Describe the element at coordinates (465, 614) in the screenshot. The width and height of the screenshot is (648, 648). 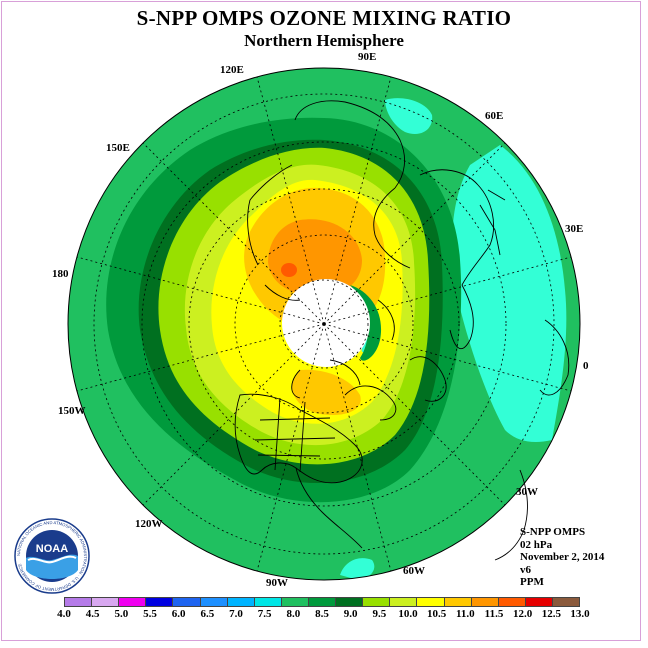
I see `colorbar-tick-label: 11.0` at that location.